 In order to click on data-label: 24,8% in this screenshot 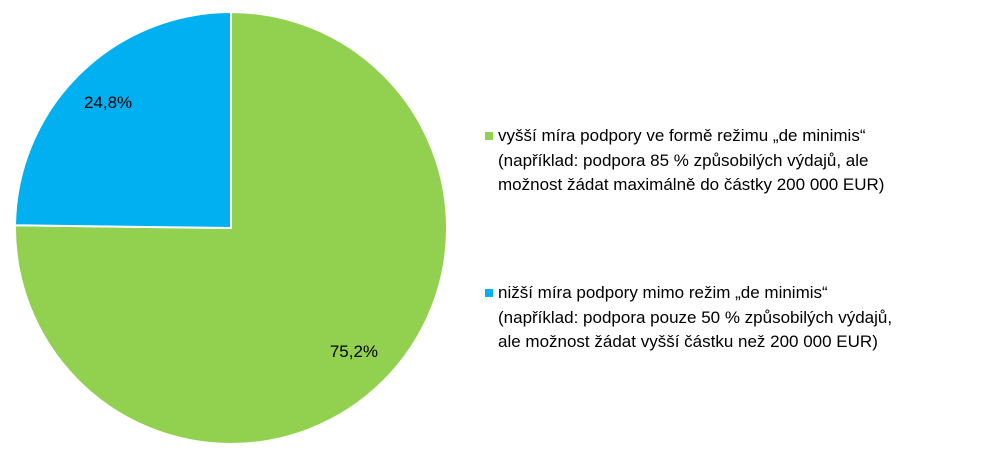, I will do `click(108, 102)`.